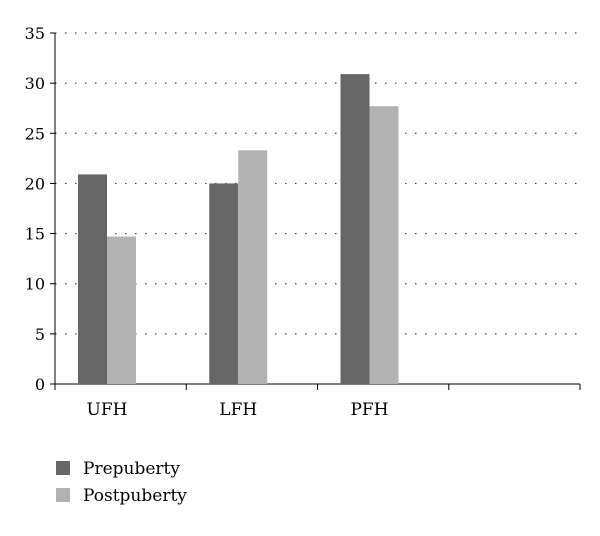 The width and height of the screenshot is (600, 536). Describe the element at coordinates (35, 33) in the screenshot. I see `y-tick-label: 35` at that location.